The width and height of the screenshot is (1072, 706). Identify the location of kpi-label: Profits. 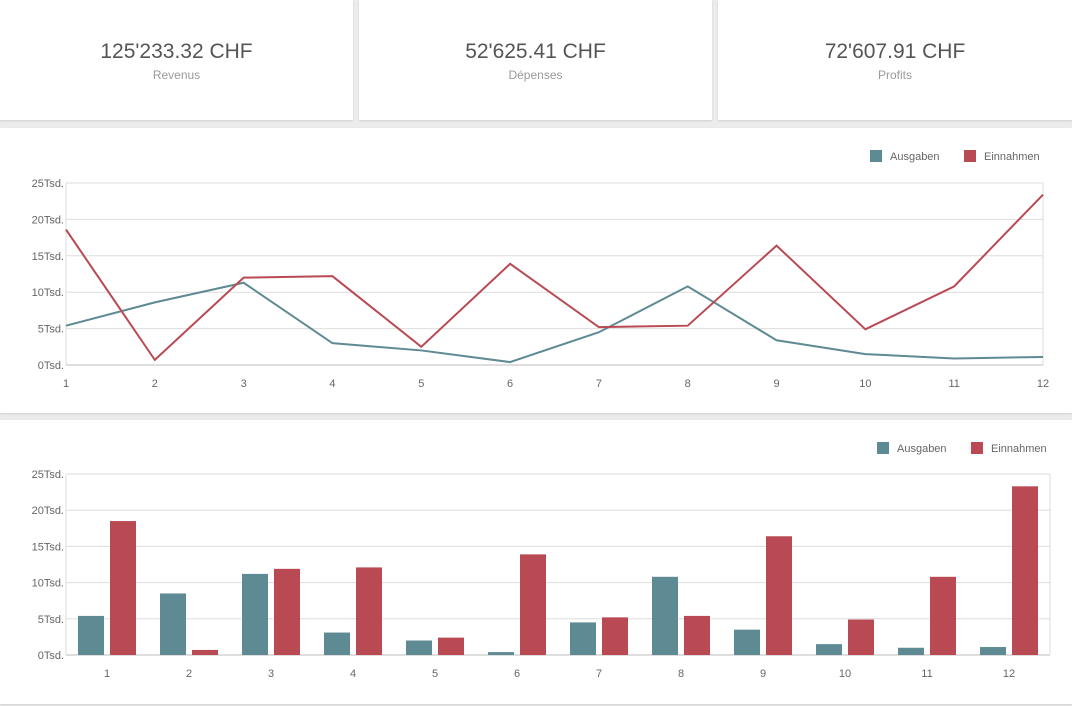
(894, 75).